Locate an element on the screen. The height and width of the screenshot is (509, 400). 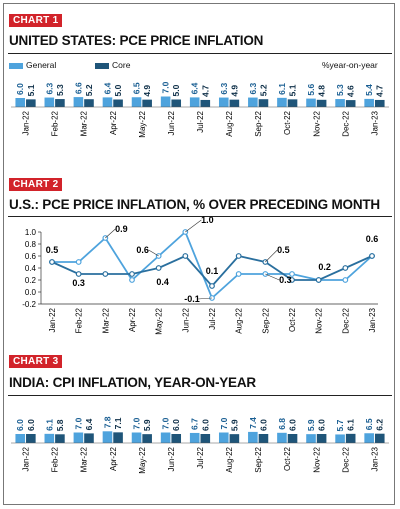
c1-tick-label: Aug-22 is located at coordinates (229, 123).